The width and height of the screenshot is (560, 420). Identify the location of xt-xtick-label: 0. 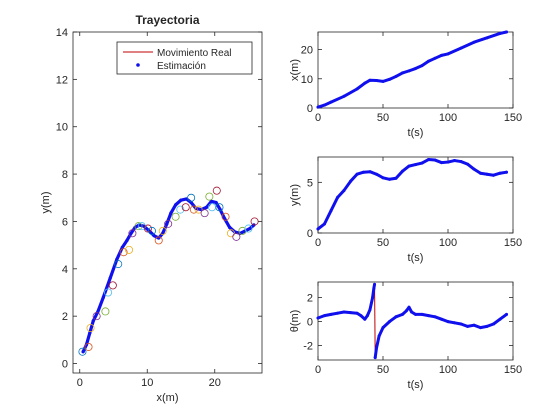
(318, 118).